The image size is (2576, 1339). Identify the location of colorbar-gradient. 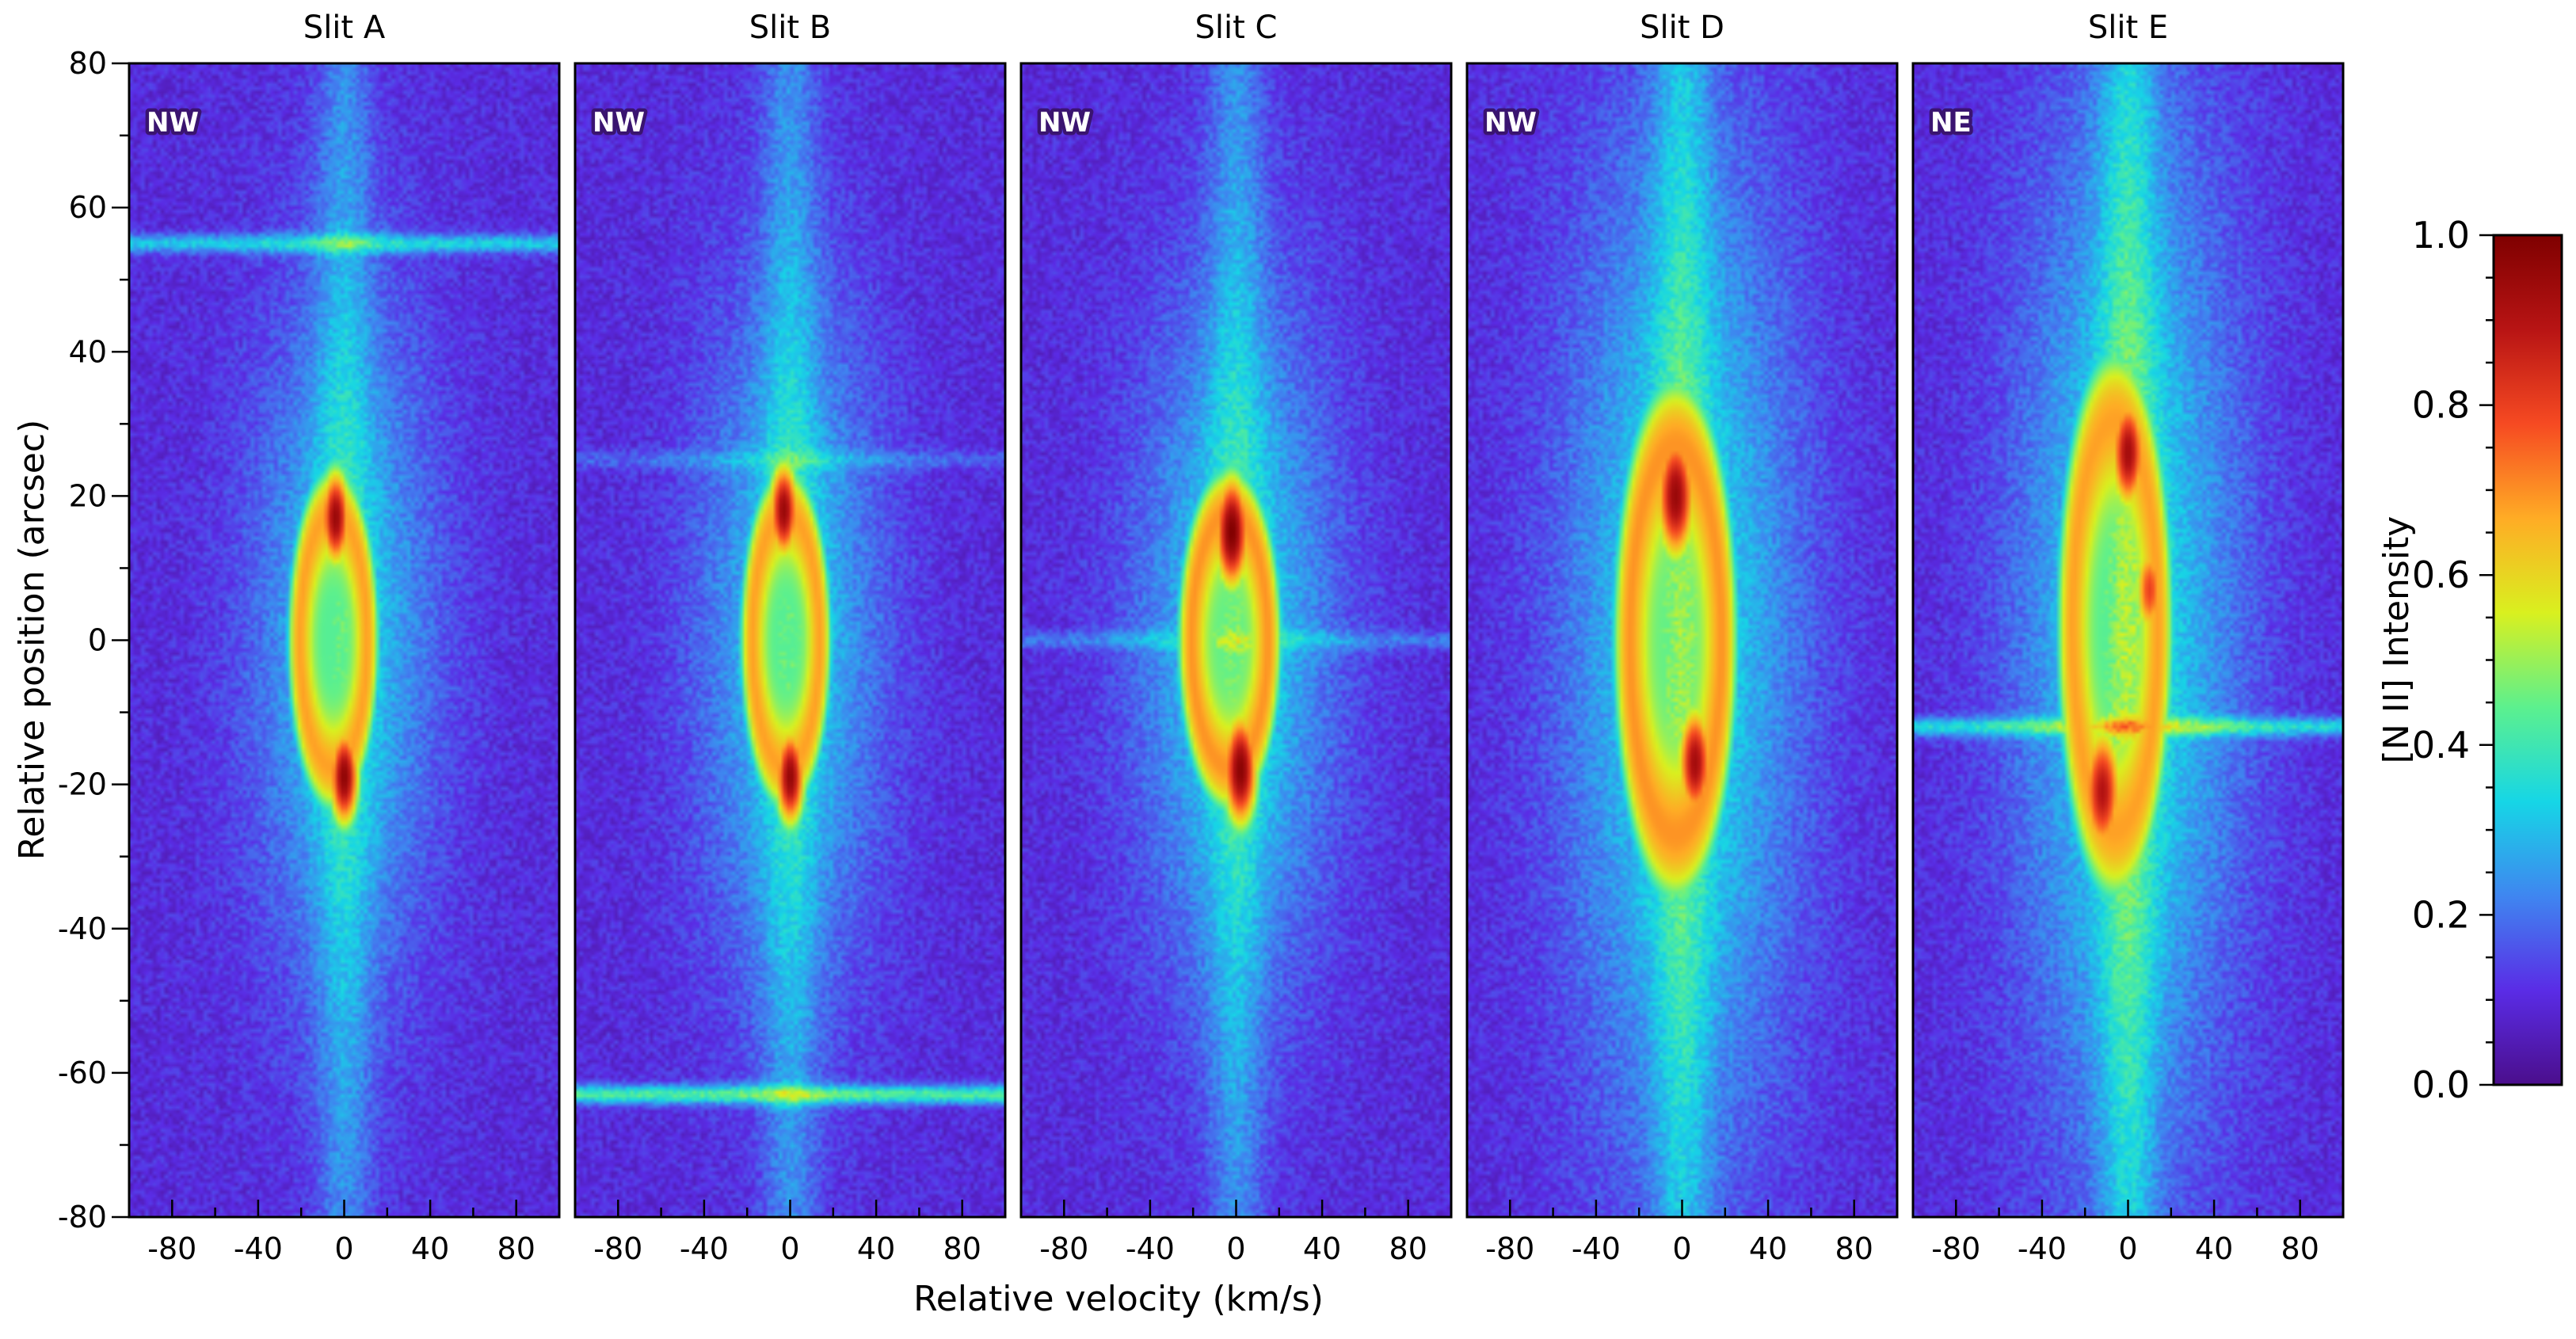
(2527, 660).